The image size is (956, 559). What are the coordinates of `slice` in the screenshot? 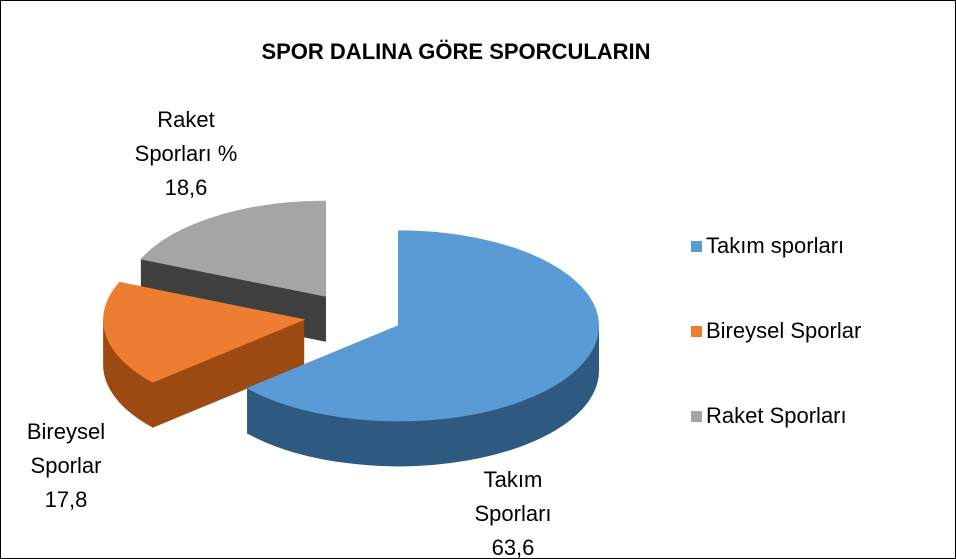 It's located at (204, 354).